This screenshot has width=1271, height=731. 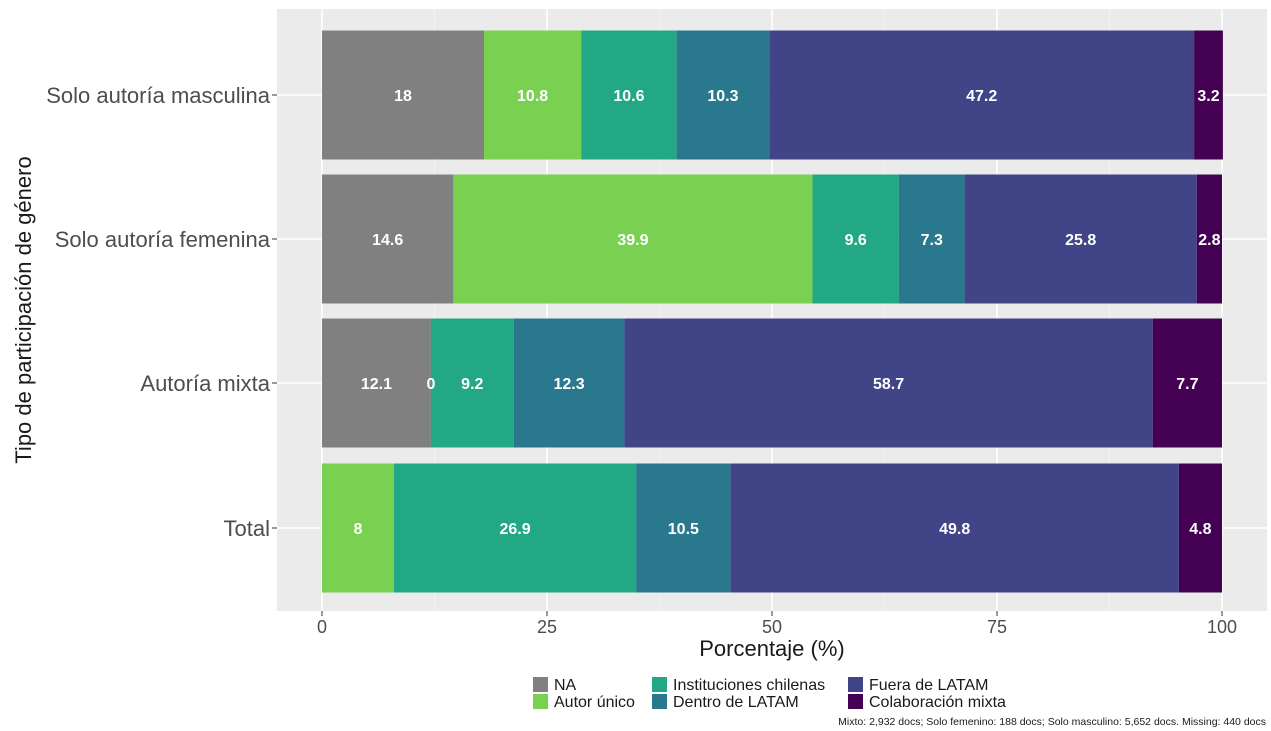 What do you see at coordinates (163, 239) in the screenshot?
I see `y-tick-label: Solo autoría femenina` at bounding box center [163, 239].